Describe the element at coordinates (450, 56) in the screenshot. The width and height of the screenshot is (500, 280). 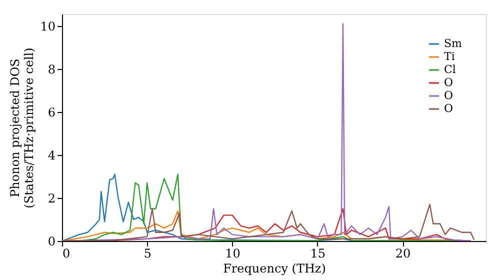
I see `legend-label: Ti` at that location.